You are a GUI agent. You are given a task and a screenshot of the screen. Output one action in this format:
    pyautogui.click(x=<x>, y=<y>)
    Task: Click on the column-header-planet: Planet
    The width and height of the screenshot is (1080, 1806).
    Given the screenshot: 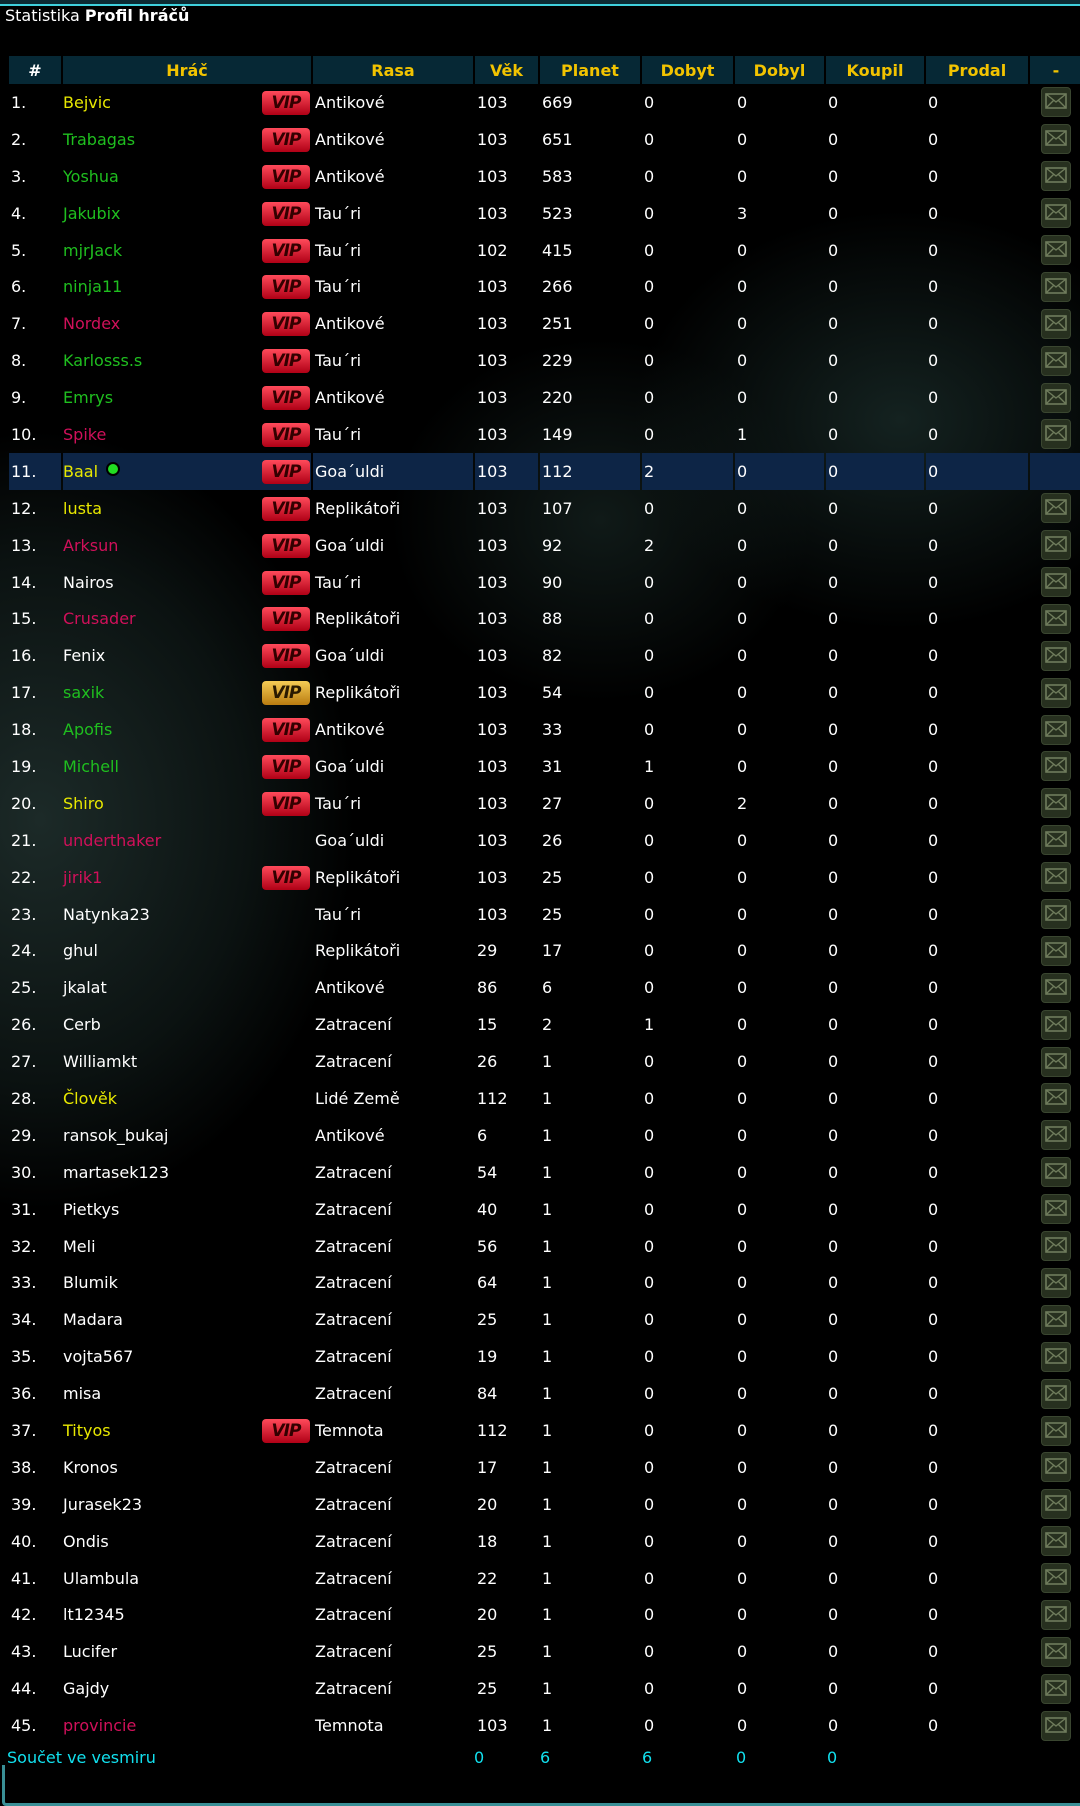 What is the action you would take?
    pyautogui.click(x=590, y=70)
    